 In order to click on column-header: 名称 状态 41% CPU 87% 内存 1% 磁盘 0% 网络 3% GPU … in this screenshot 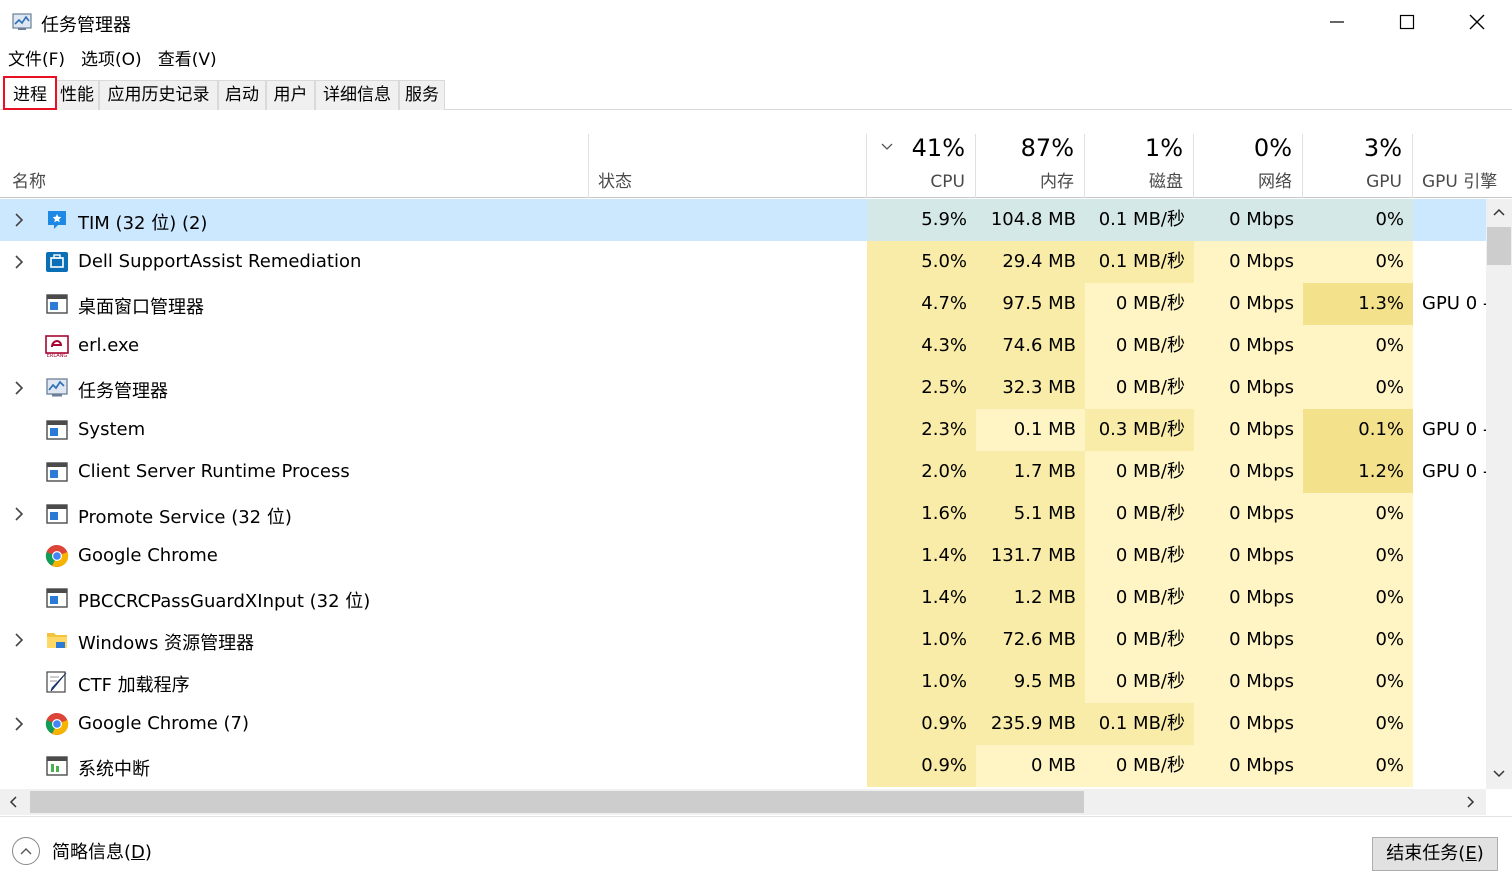, I will do `click(756, 166)`.